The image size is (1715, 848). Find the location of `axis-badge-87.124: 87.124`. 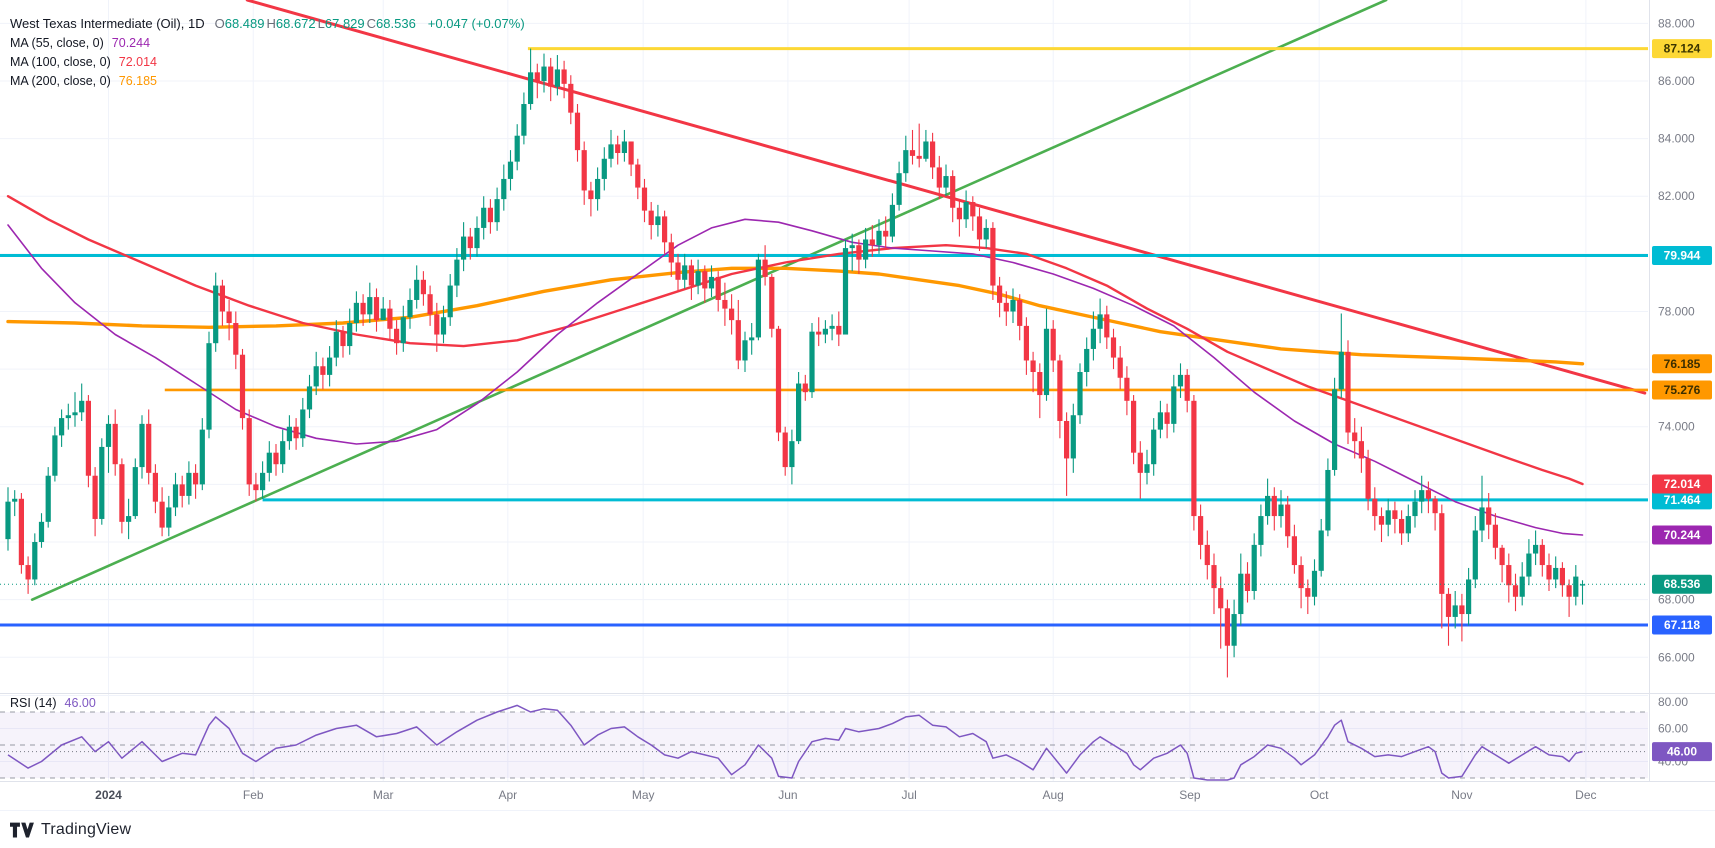

axis-badge-87.124: 87.124 is located at coordinates (1682, 49).